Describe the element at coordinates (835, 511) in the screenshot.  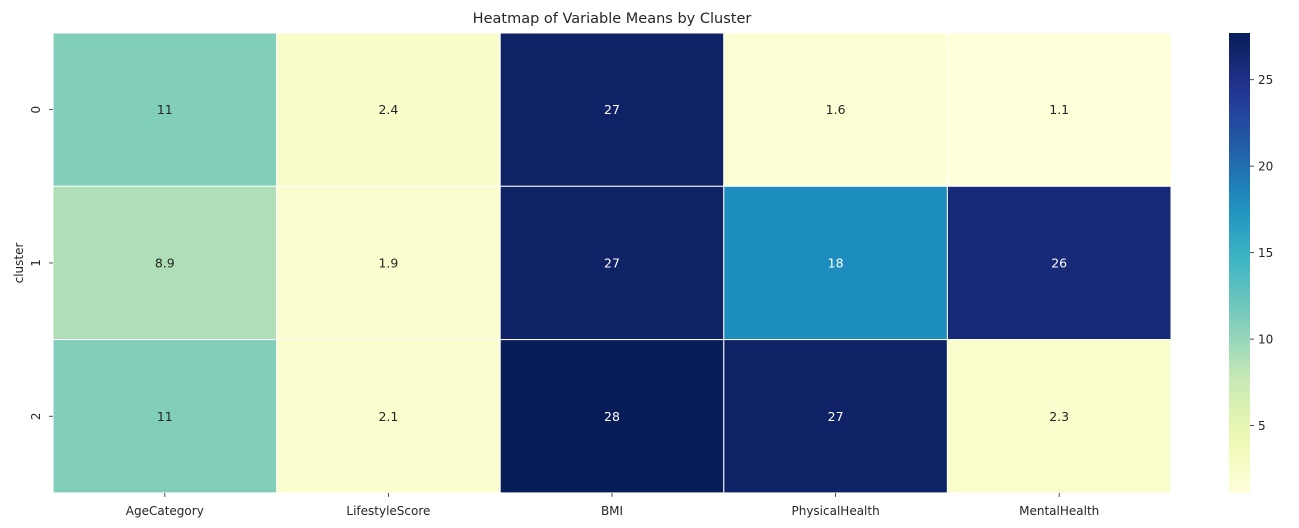
I see `x-tick-label-3: PhysicalHealth` at that location.